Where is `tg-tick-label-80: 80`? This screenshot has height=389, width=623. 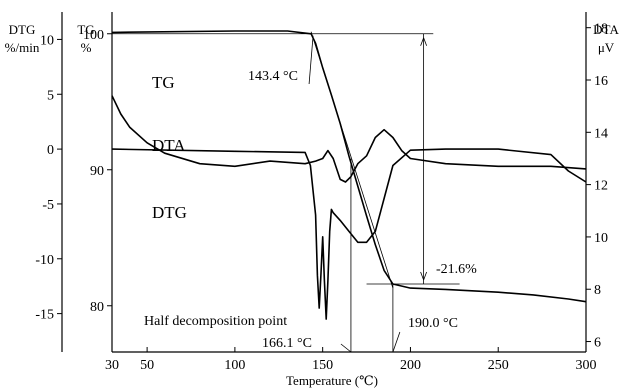 tg-tick-label-80: 80 is located at coordinates (97, 307).